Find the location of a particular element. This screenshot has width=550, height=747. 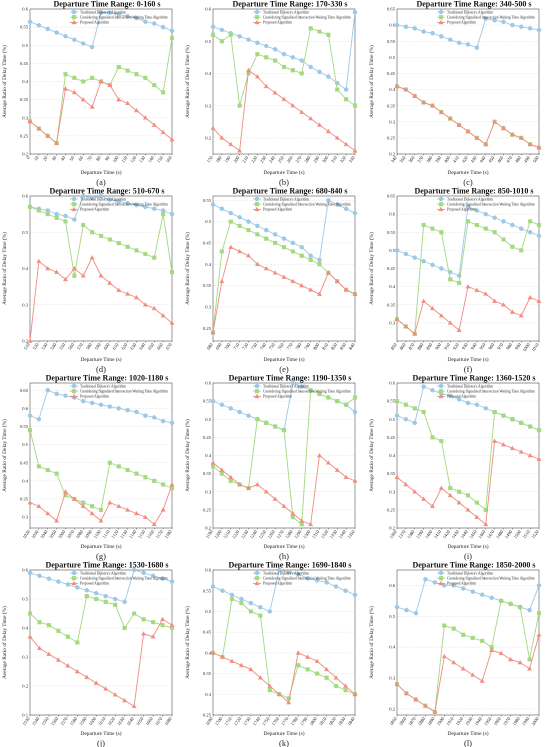

chart-title: Departure Time Range: 1190-1350 s is located at coordinates (290, 378).